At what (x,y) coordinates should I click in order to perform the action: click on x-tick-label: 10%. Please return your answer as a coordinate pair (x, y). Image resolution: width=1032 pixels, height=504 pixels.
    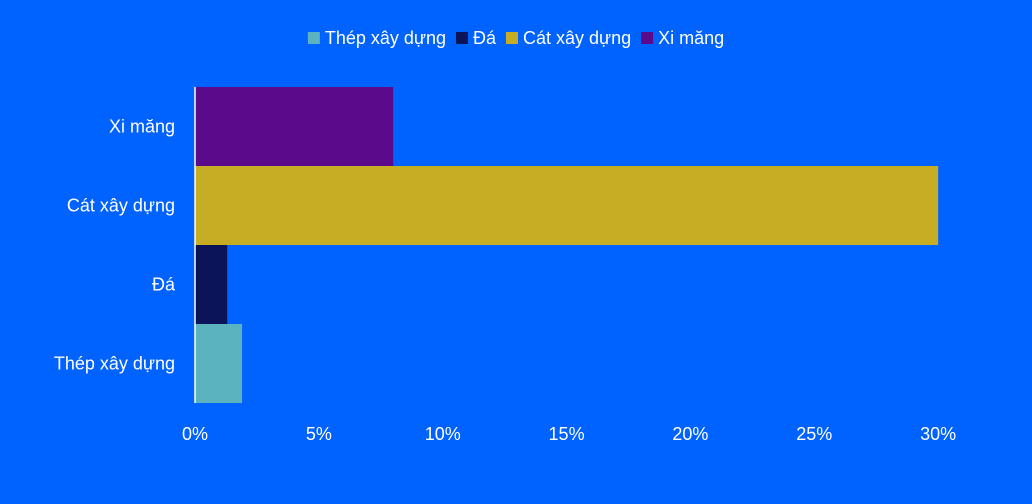
    Looking at the image, I should click on (443, 434).